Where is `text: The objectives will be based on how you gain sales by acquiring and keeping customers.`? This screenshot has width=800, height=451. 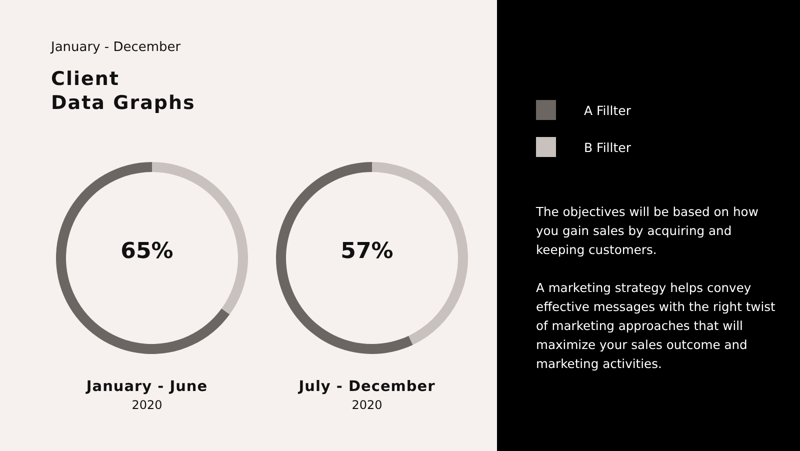
text: The objectives will be based on how you gain sales by acquiring and keeping customers. is located at coordinates (648, 231).